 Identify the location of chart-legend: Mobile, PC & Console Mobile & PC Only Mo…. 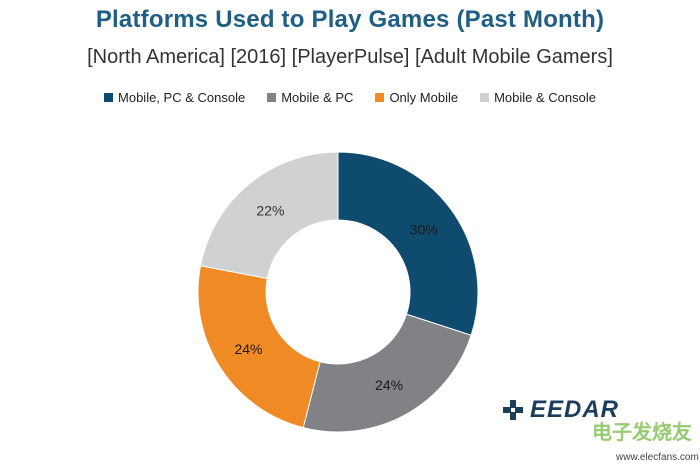
(350, 97).